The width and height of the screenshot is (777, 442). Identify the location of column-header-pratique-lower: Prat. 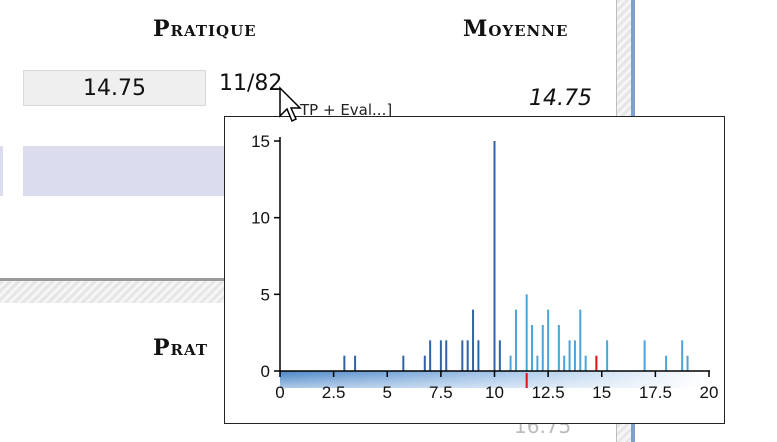
(180, 348).